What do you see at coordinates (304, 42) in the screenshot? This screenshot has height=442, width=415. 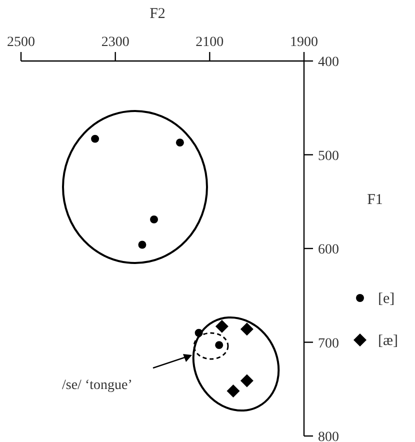 I see `x-tick-label: 1900` at bounding box center [304, 42].